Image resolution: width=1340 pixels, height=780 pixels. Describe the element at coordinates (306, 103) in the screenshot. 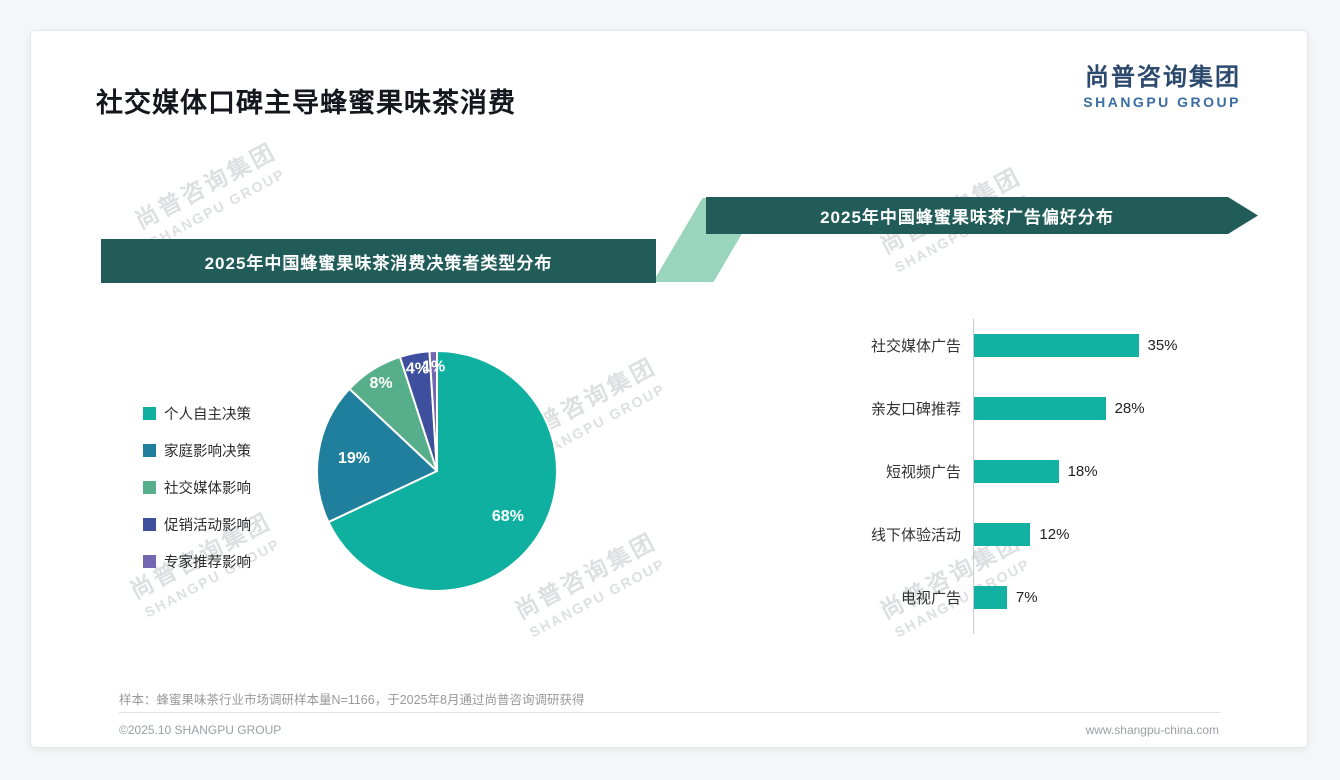

I see `page-title: 社交媒体口碑主导蜂蜜果味茶消费` at that location.